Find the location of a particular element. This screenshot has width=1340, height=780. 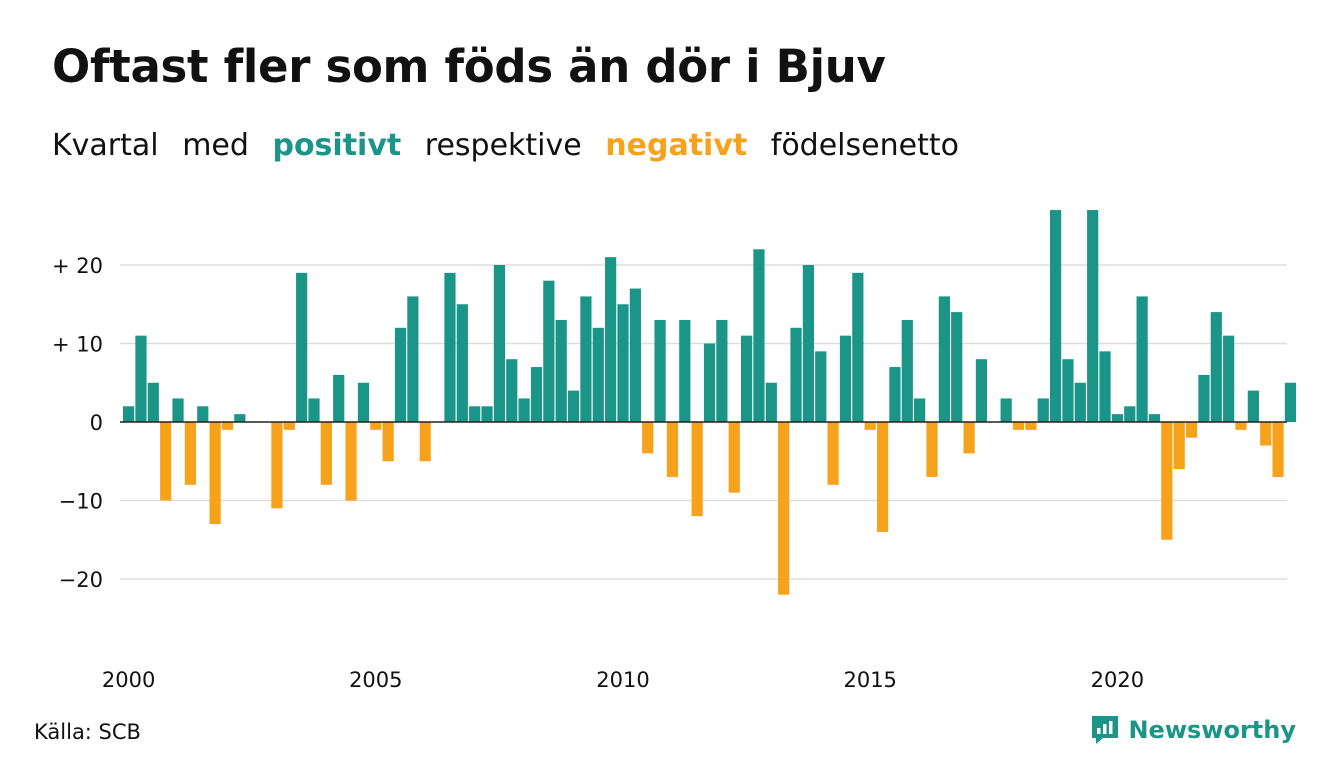

brand-logo: Newsworthy is located at coordinates (1193, 730).